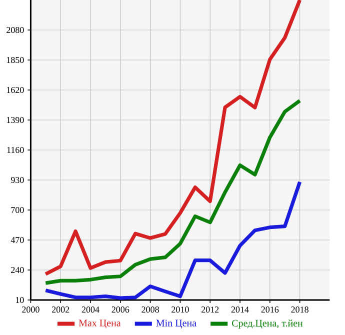 The height and width of the screenshot is (335, 345). Describe the element at coordinates (17, 210) in the screenshot. I see `y-tick-label: 700` at that location.